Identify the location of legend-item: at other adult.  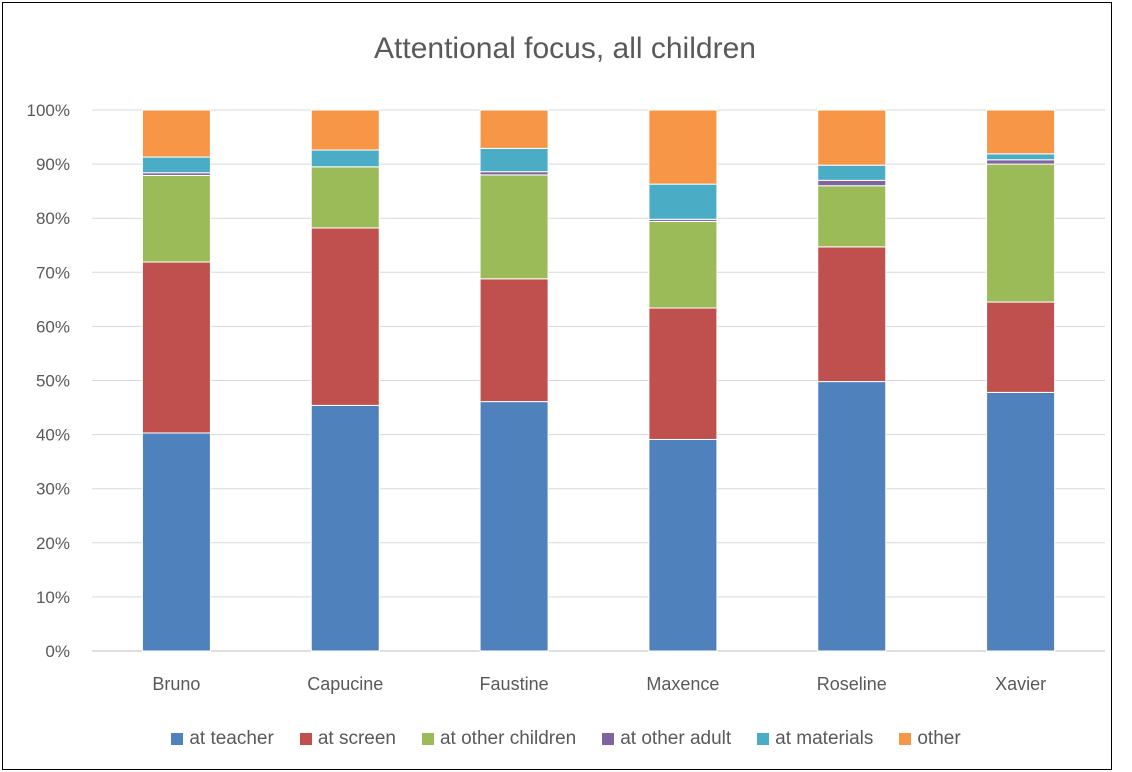
(666, 739).